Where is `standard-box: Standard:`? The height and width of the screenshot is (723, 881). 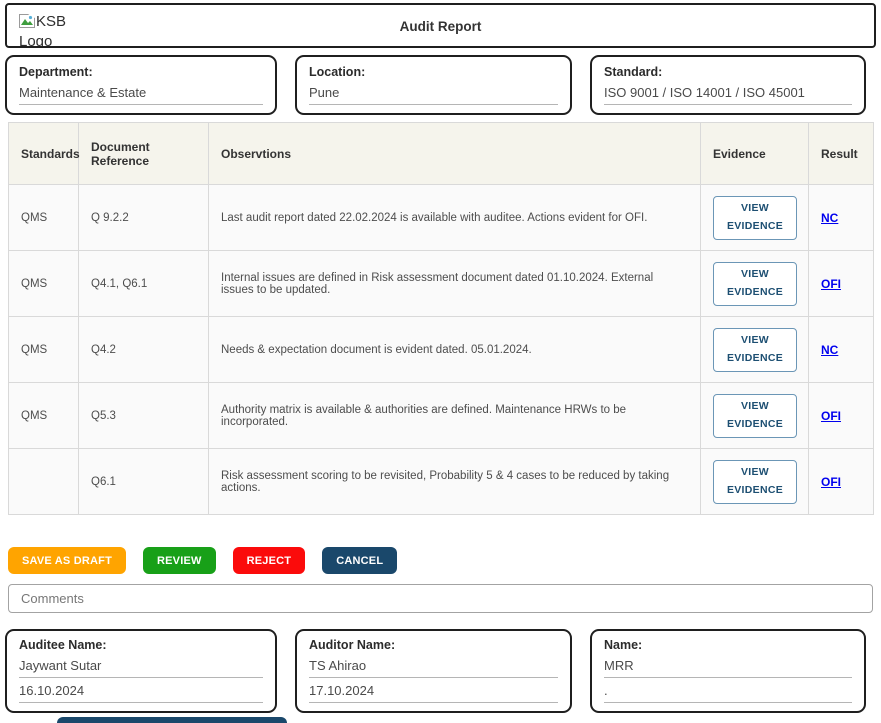
standard-box: Standard: is located at coordinates (728, 85).